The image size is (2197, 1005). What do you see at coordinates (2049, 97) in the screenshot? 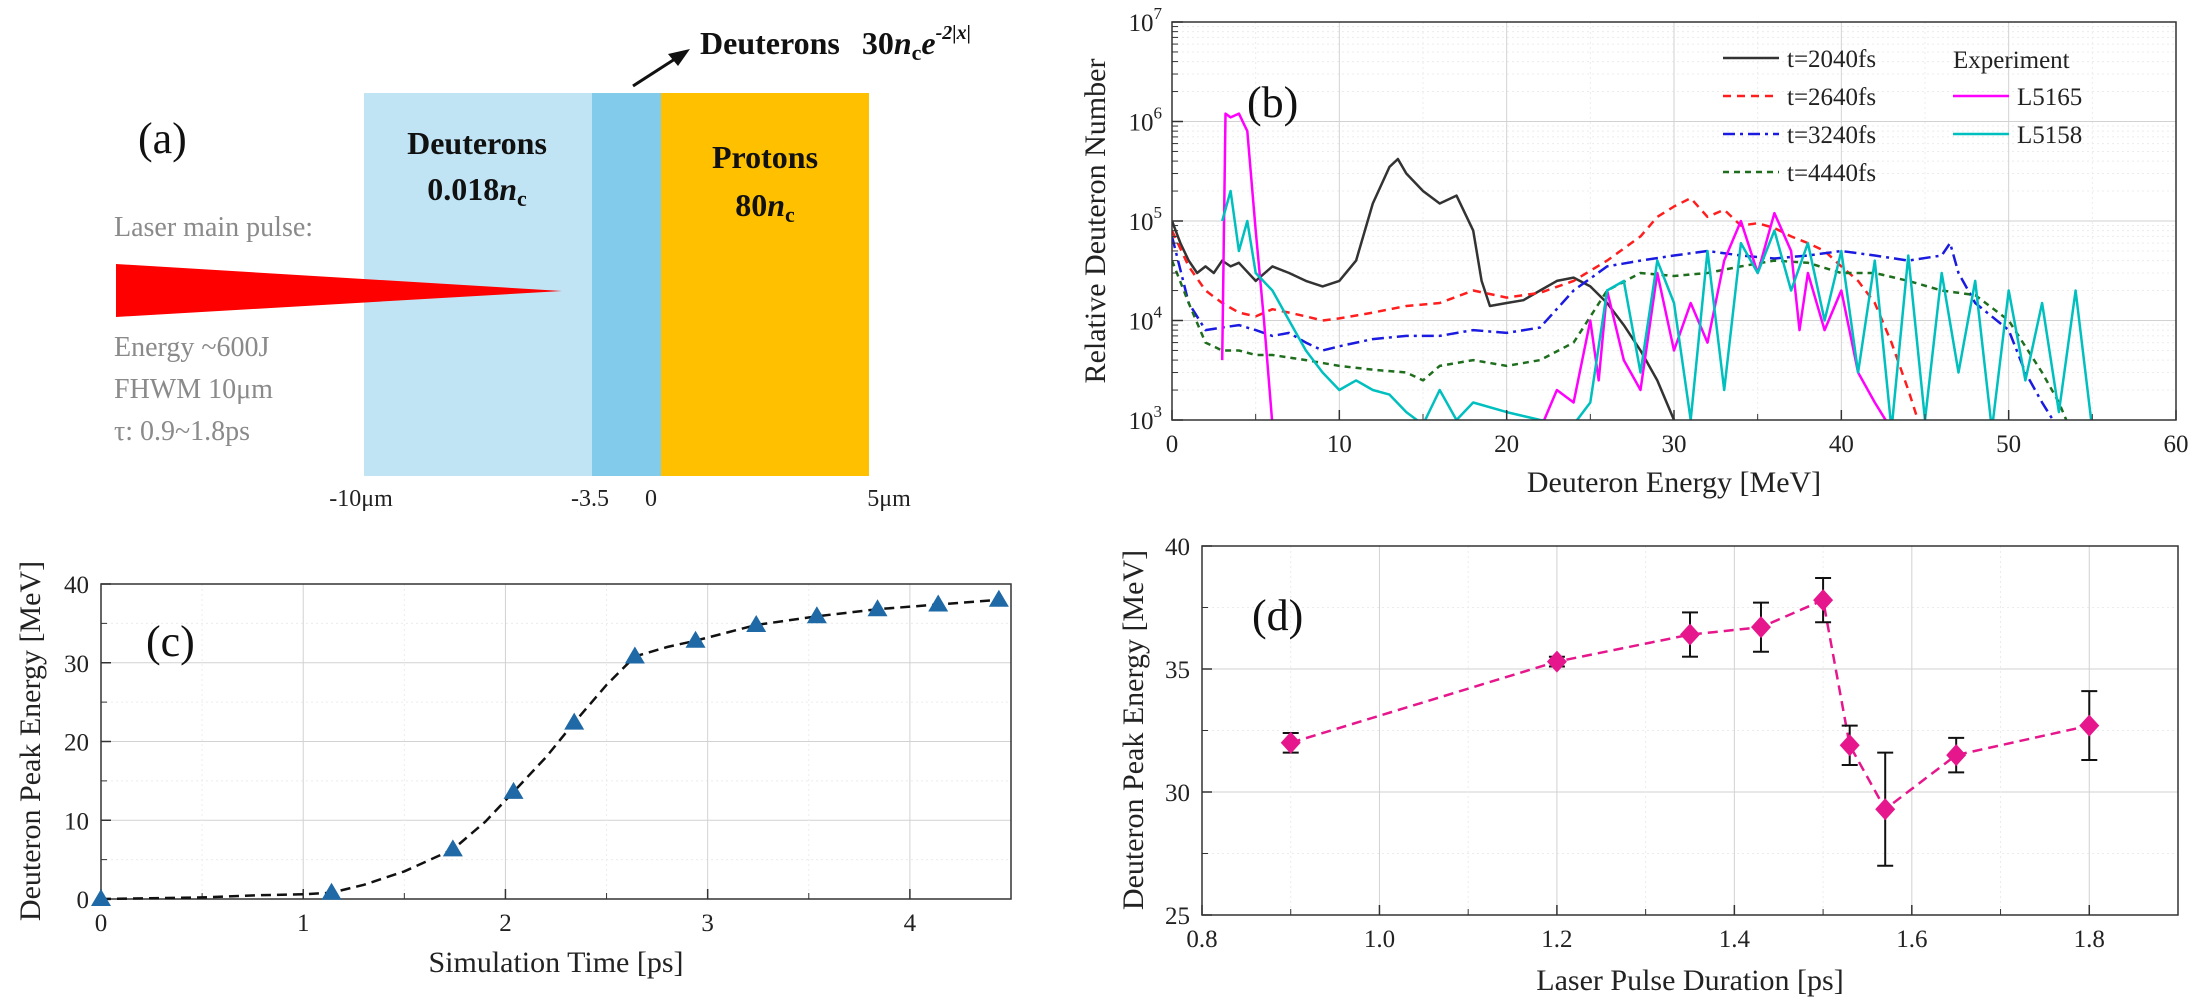
I see `legend-label-l5165: L5165` at bounding box center [2049, 97].